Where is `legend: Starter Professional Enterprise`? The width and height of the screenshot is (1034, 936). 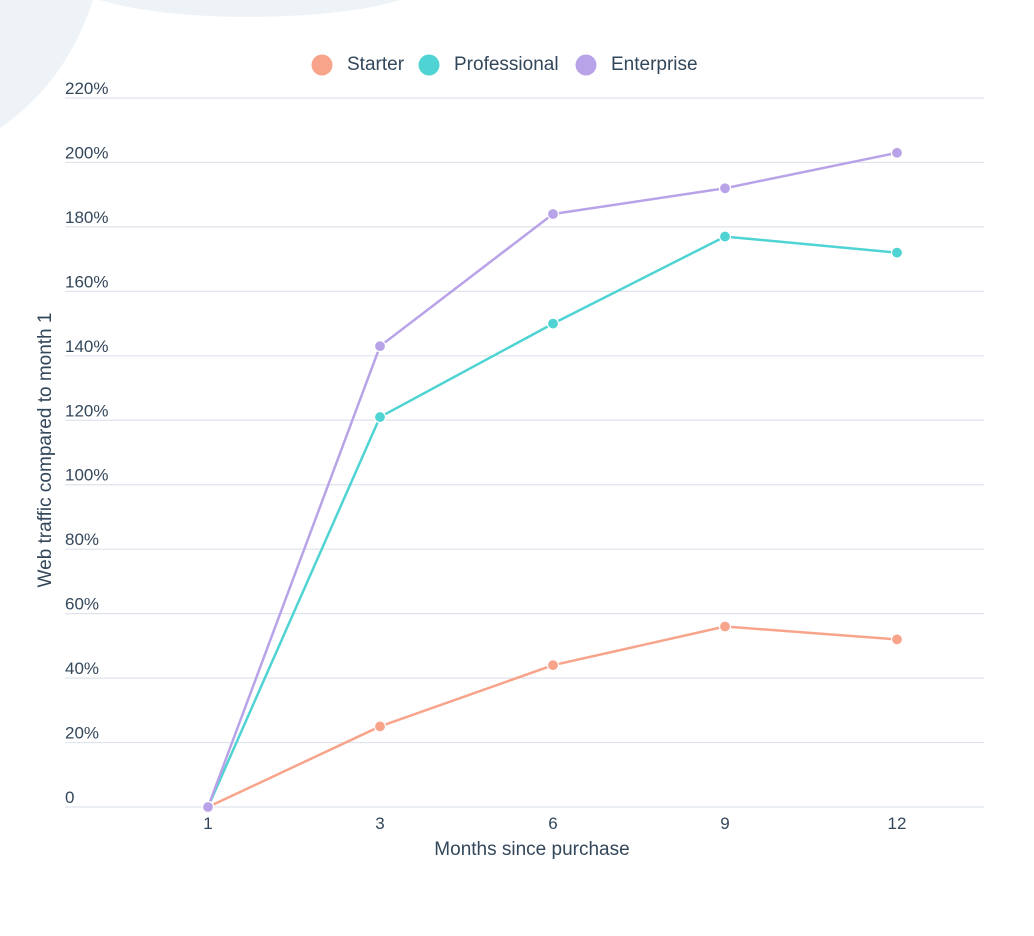
legend: Starter Professional Enterprise is located at coordinates (504, 65).